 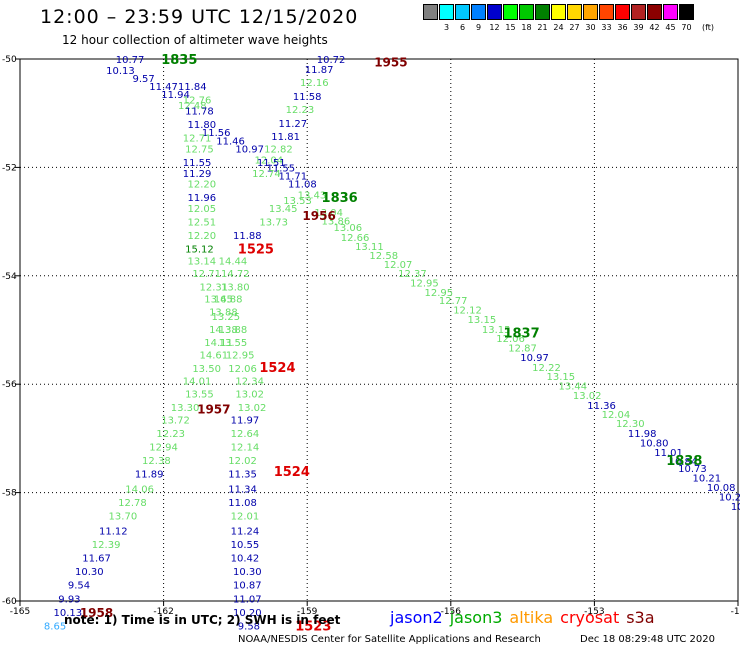 I want to click on wave-height-value: 10.08, so click(x=721, y=488).